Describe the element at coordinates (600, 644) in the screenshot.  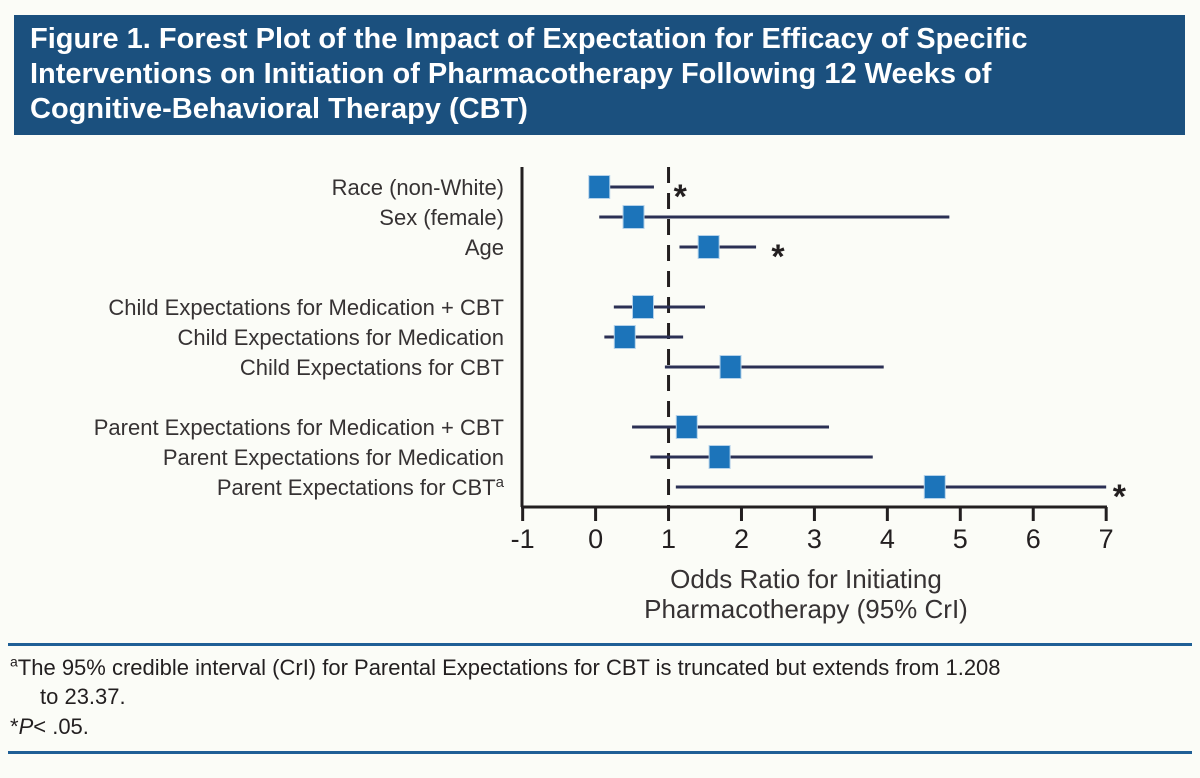
I see `footnote-divider-top` at that location.